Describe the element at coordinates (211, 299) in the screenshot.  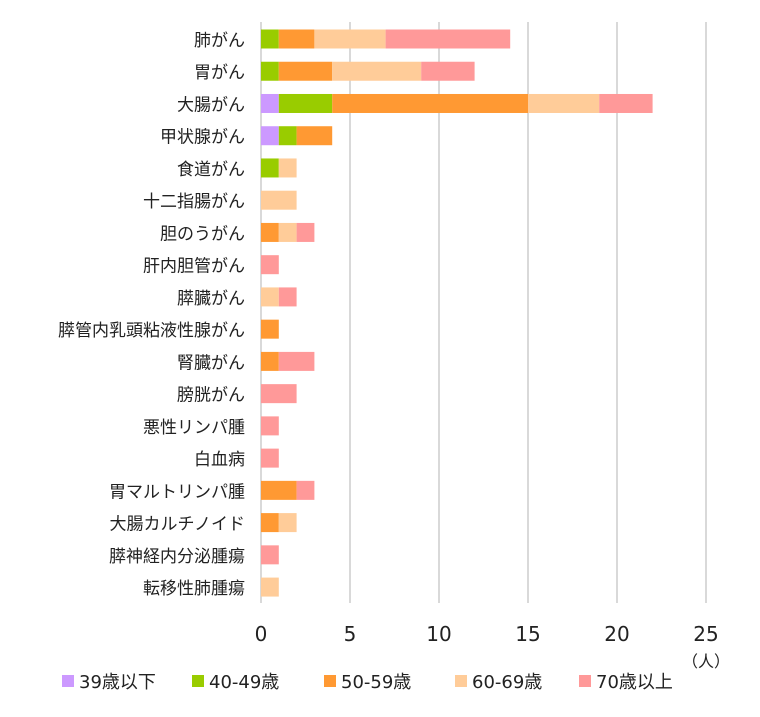
I see `category-label: 膵臓がん` at that location.